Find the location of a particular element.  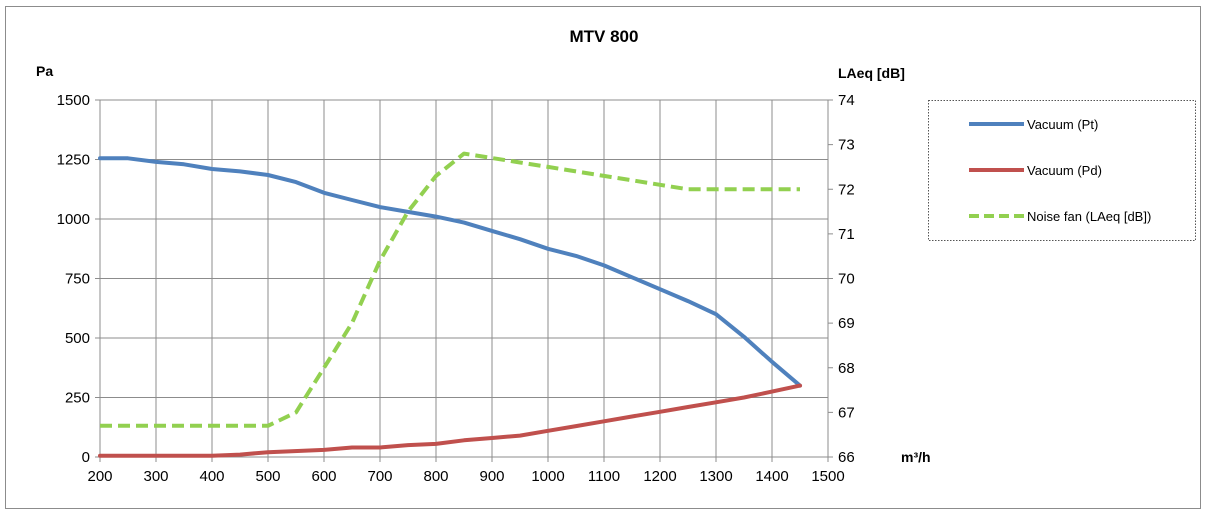

y-left-tick-label: 500 is located at coordinates (77, 338).